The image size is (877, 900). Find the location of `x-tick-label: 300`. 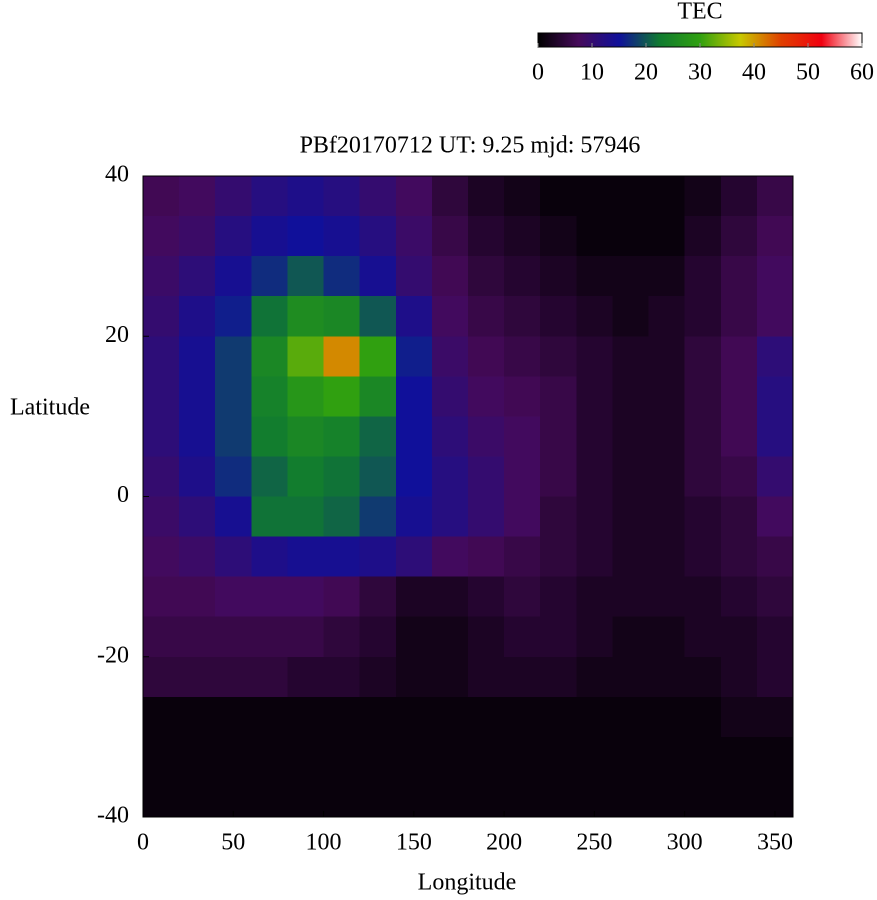

x-tick-label: 300 is located at coordinates (685, 843).